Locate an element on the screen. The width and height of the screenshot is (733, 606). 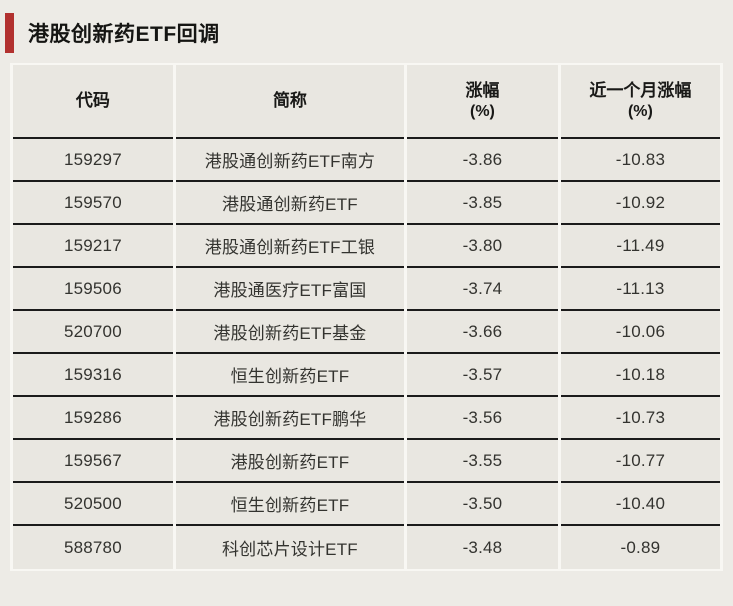
cell-name: 港股通创新药ETF工银 is located at coordinates (290, 246).